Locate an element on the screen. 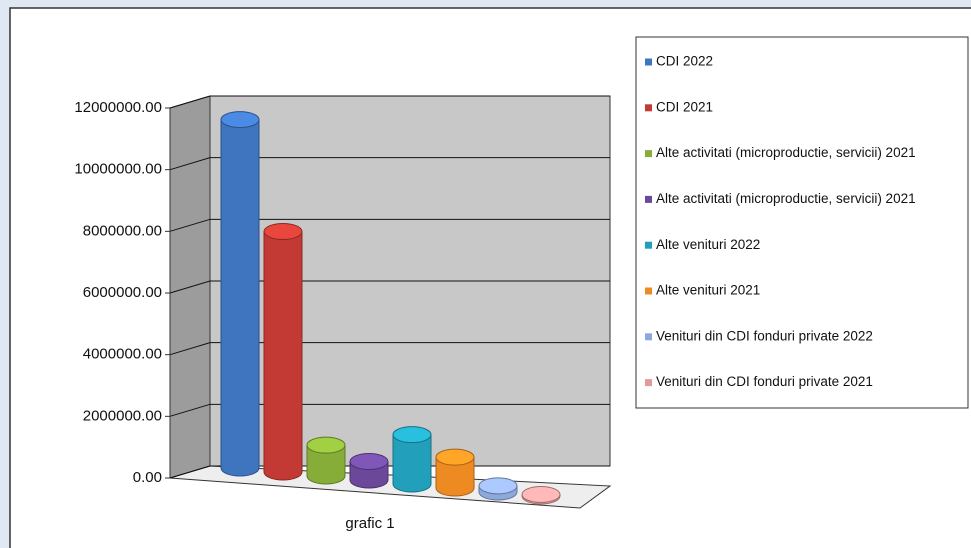  y-tick-label: 10000000.00 is located at coordinates (118, 169).